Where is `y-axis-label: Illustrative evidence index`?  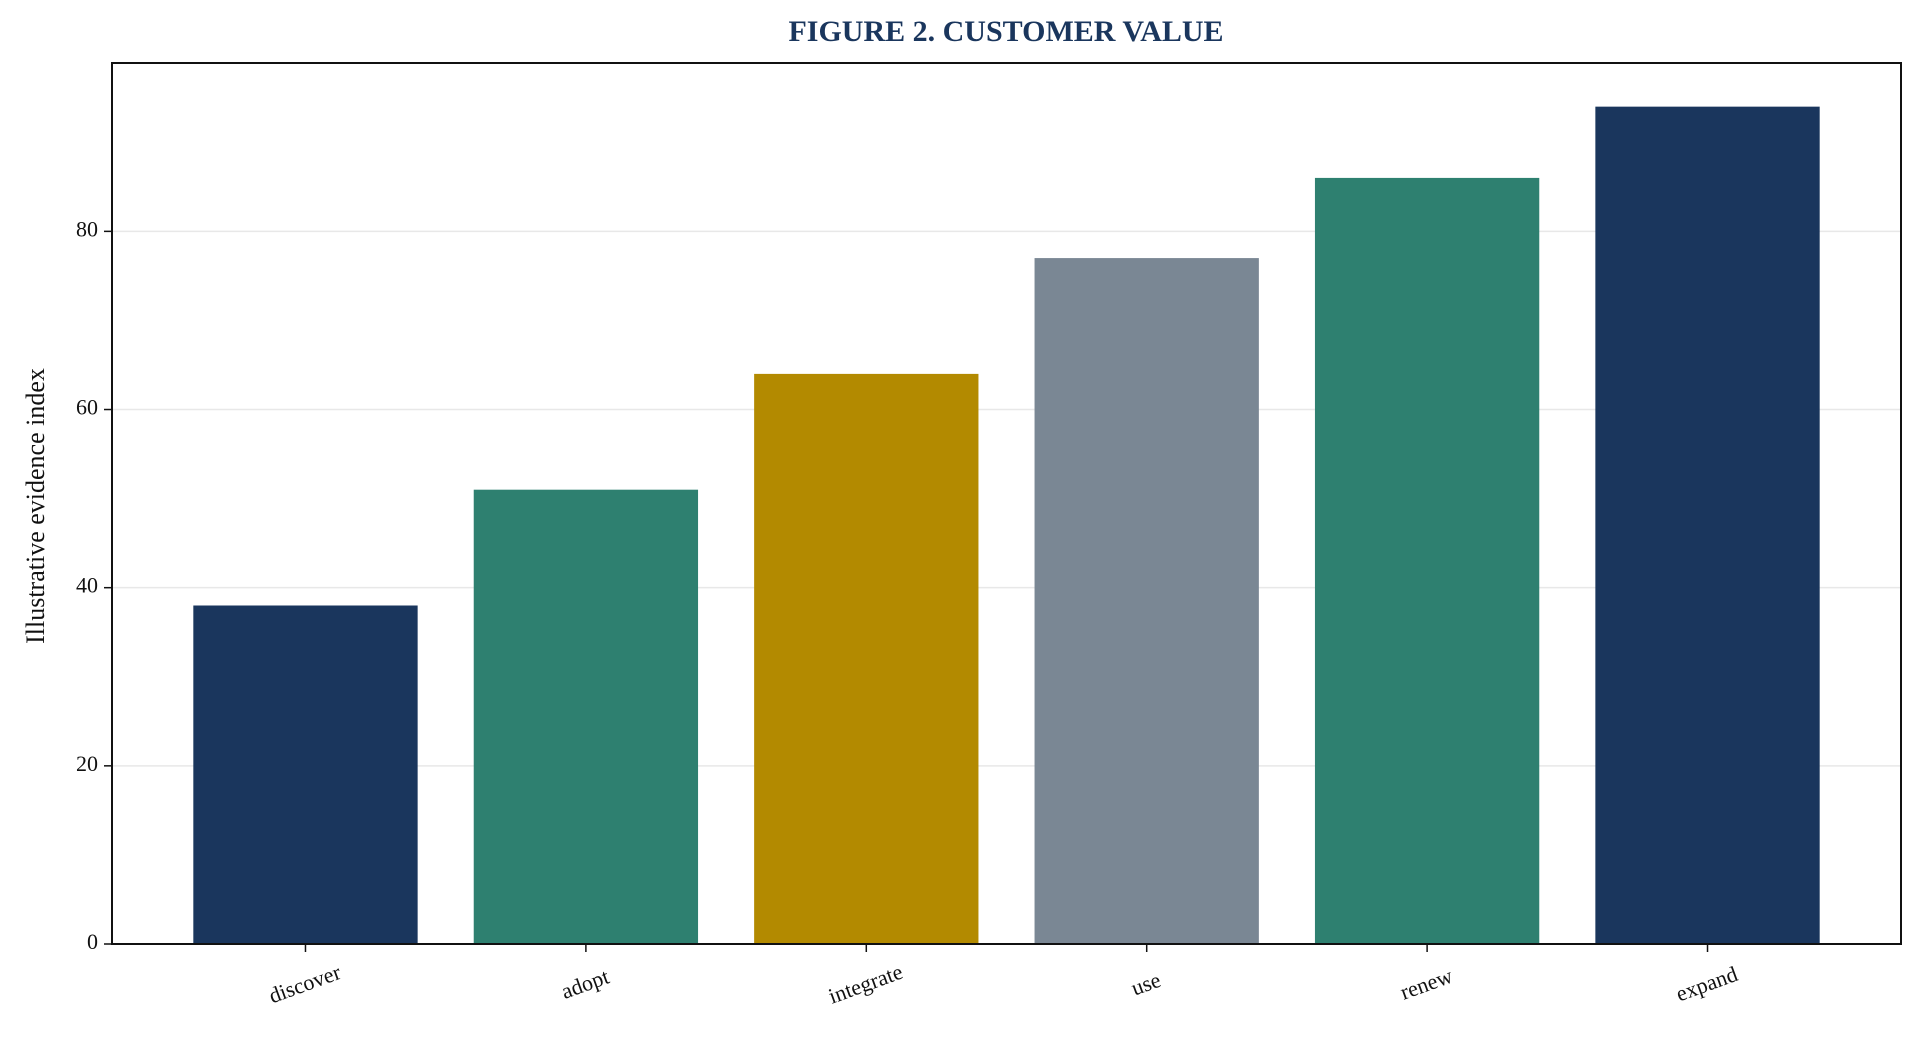
y-axis-label: Illustrative evidence index is located at coordinates (35, 506).